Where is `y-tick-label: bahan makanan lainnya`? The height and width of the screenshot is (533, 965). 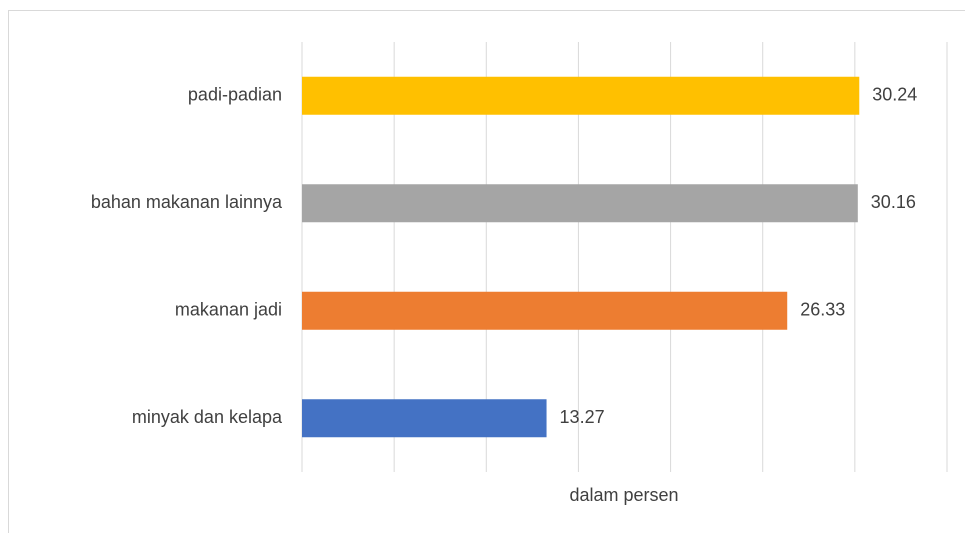
y-tick-label: bahan makanan lainnya is located at coordinates (187, 202).